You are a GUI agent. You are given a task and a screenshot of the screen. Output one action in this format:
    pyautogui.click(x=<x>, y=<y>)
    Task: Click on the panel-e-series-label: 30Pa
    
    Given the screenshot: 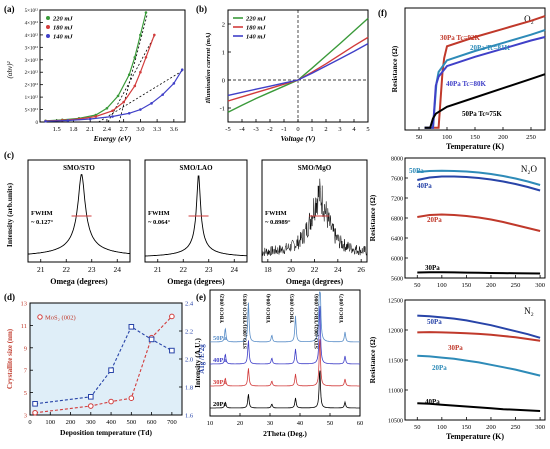 What is the action you would take?
    pyautogui.click(x=220, y=382)
    